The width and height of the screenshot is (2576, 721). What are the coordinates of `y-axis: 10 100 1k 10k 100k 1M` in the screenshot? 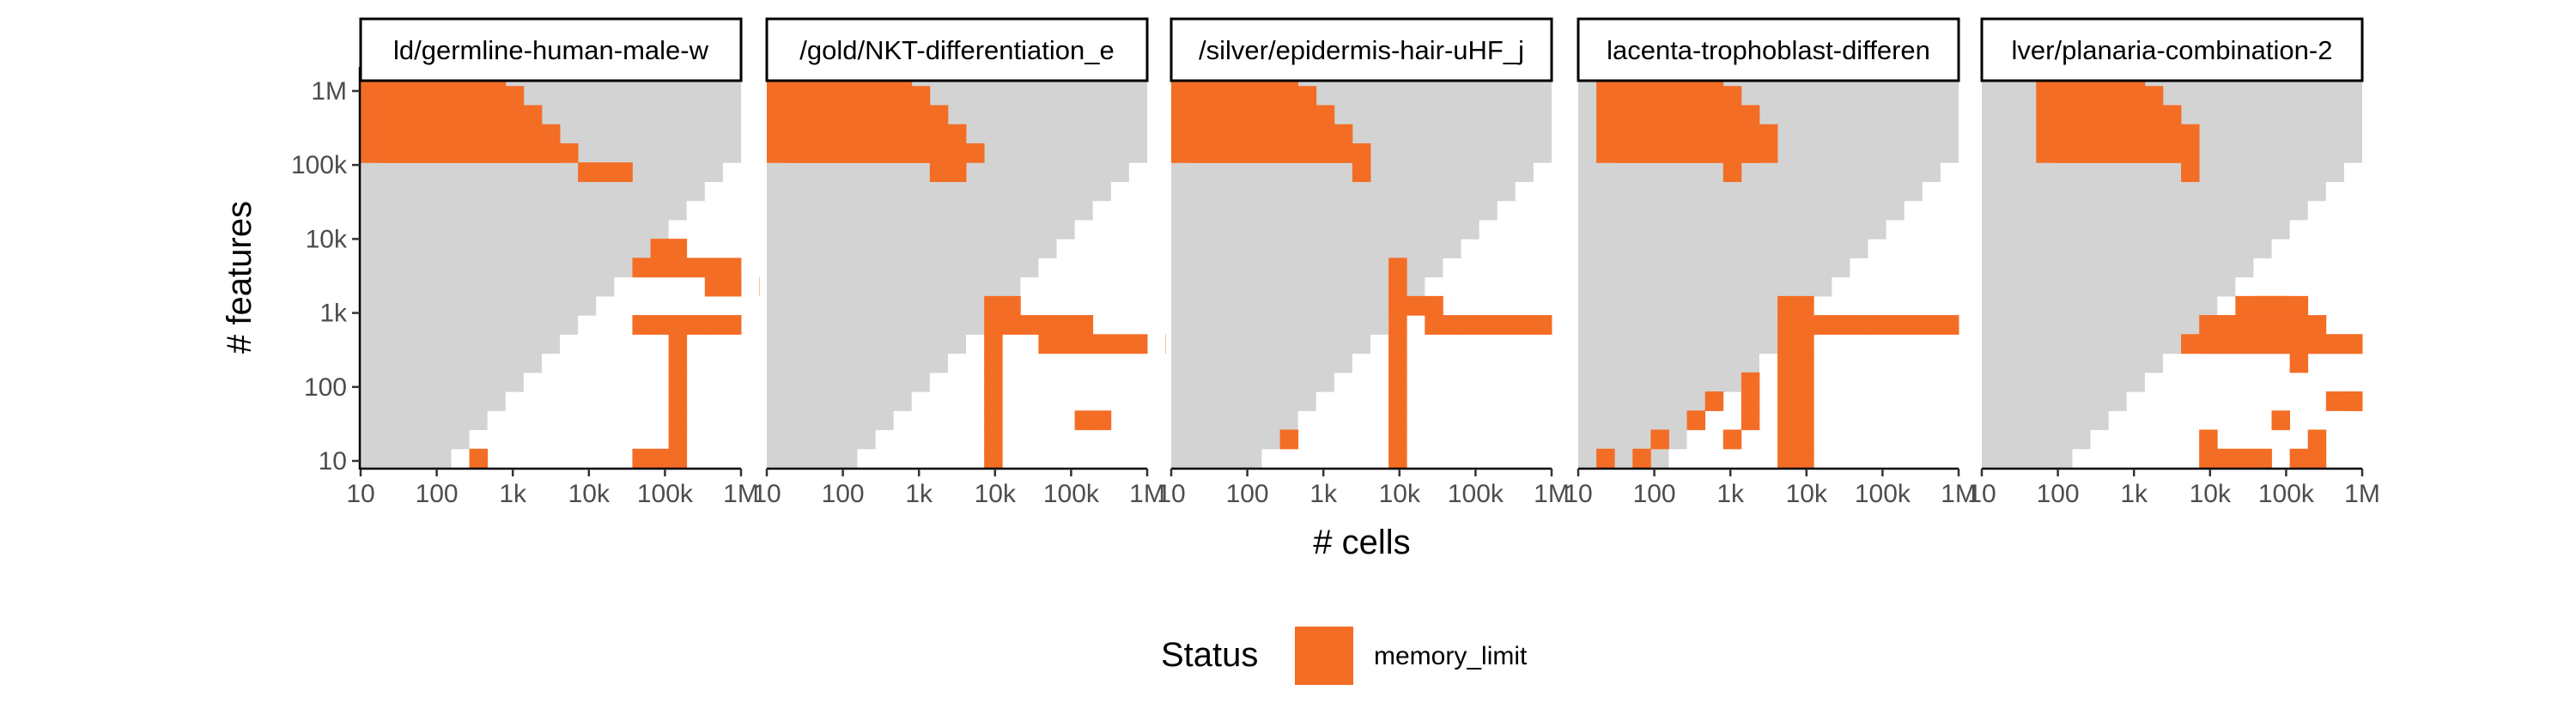 It's located at (326, 271).